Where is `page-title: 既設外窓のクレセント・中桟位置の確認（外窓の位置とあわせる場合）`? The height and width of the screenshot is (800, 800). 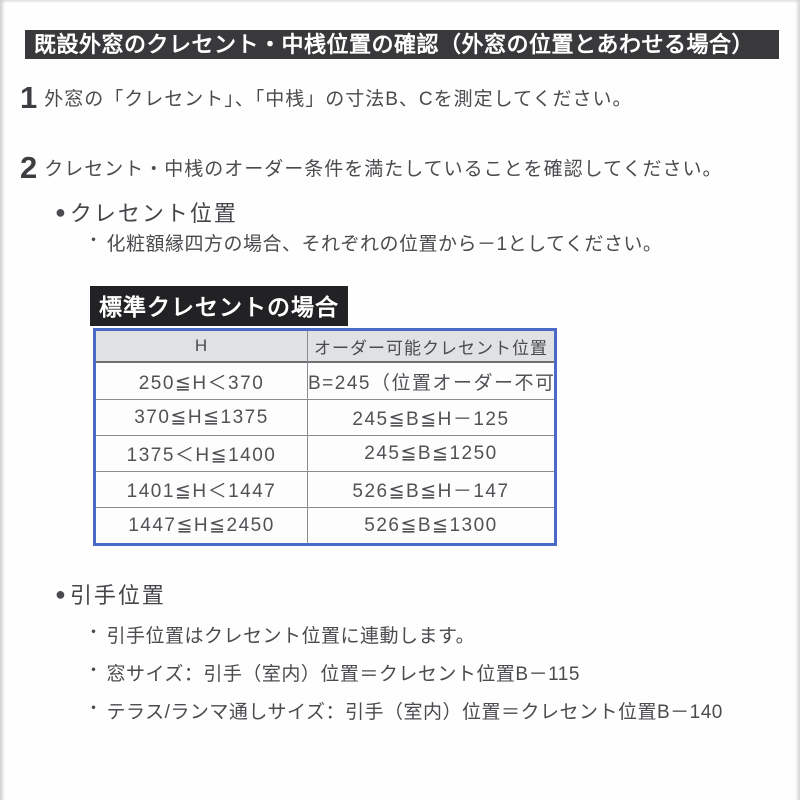 page-title: 既設外窓のクレセント・中桟位置の確認（外窓の位置とあわせる場合） is located at coordinates (402, 44).